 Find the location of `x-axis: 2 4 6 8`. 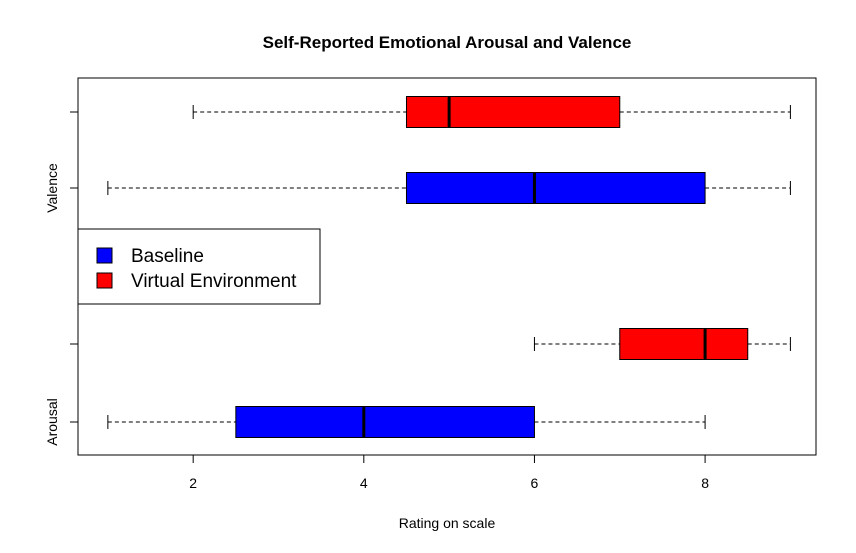

x-axis: 2 4 6 8 is located at coordinates (449, 472).